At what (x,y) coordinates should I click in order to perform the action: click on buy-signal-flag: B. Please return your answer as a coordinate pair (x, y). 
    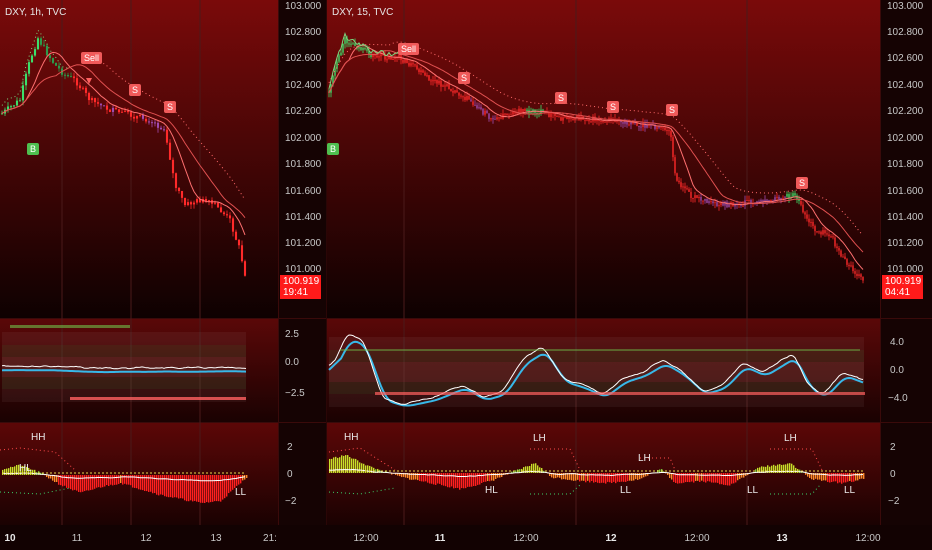
    Looking at the image, I should click on (333, 149).